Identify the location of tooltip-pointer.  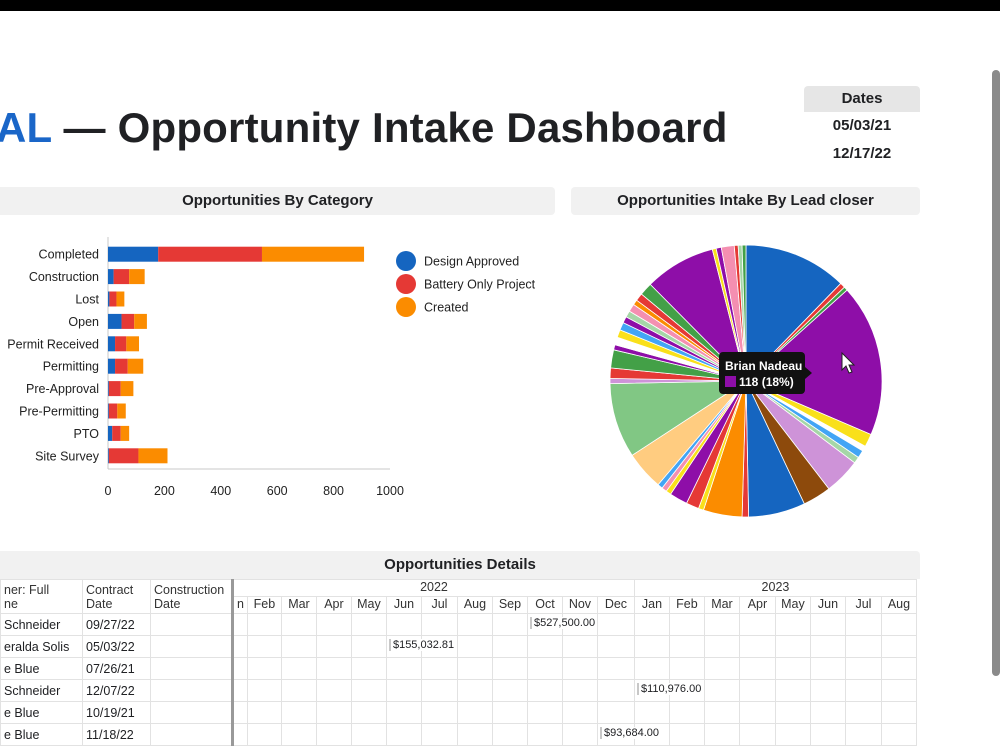
(808, 373).